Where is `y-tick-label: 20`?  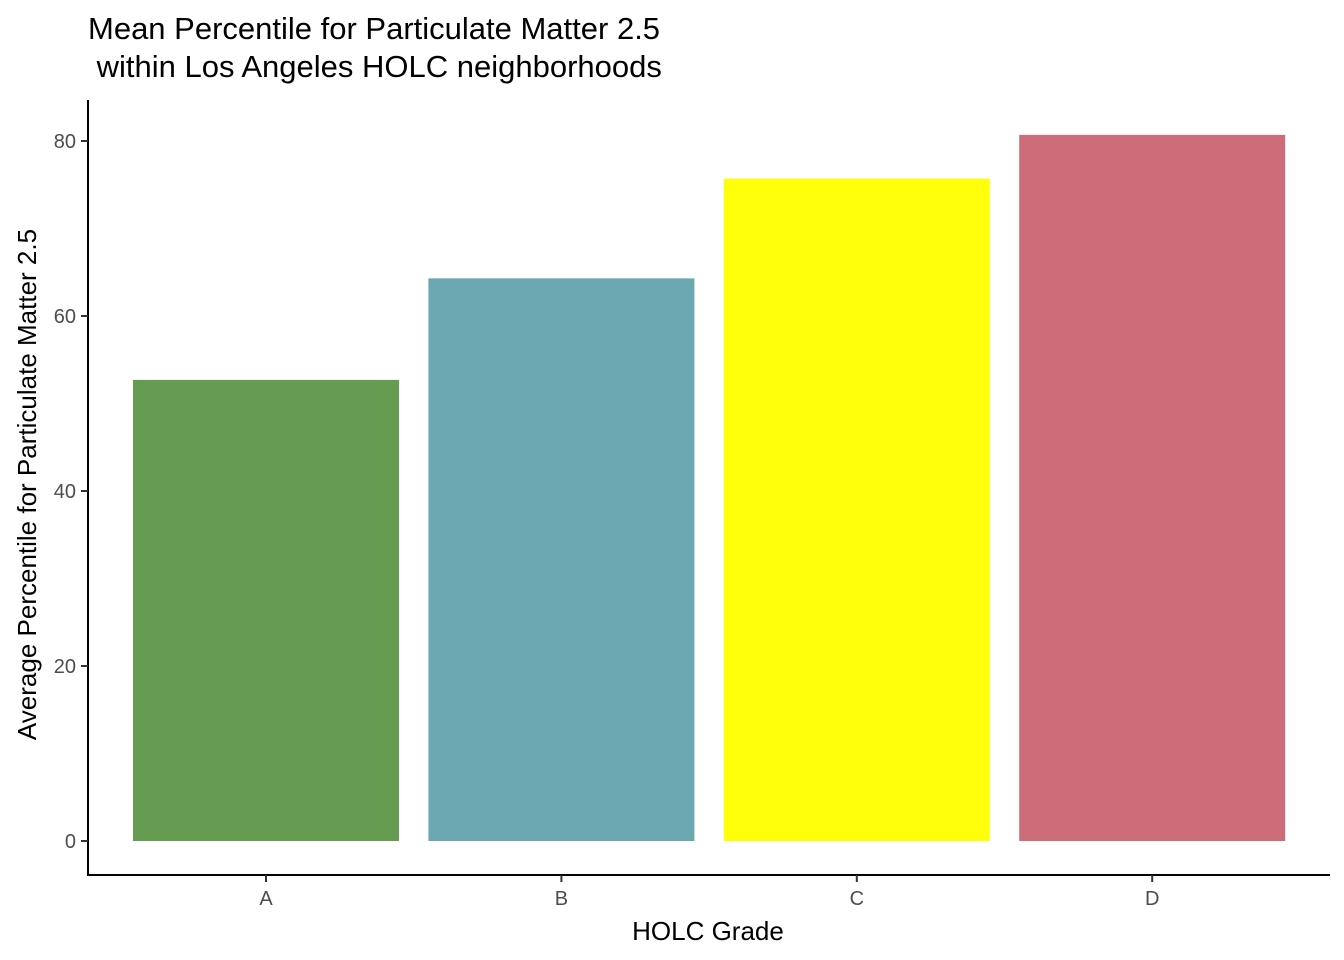 y-tick-label: 20 is located at coordinates (65, 667).